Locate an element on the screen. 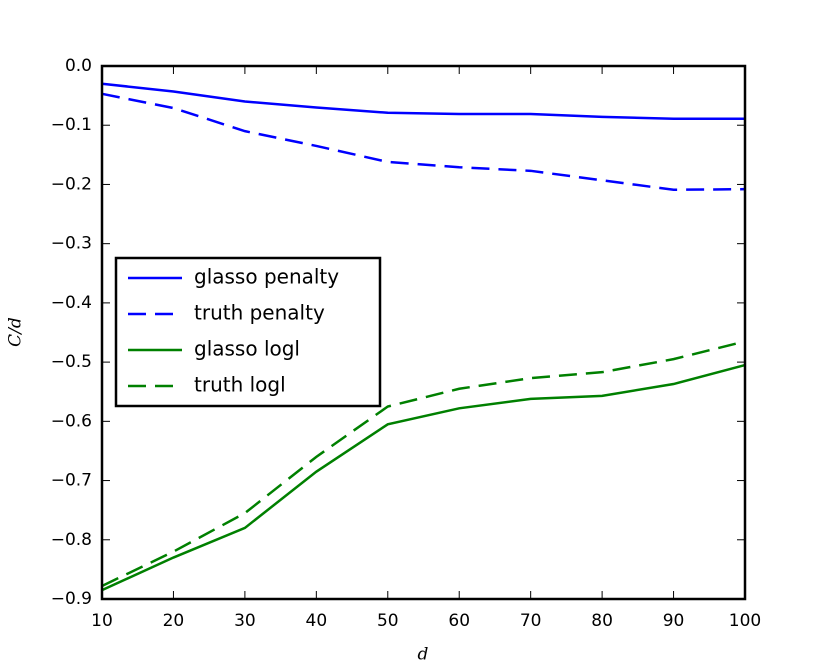 Image resolution: width=829 pixels, height=666 pixels. legend-box is located at coordinates (248, 332).